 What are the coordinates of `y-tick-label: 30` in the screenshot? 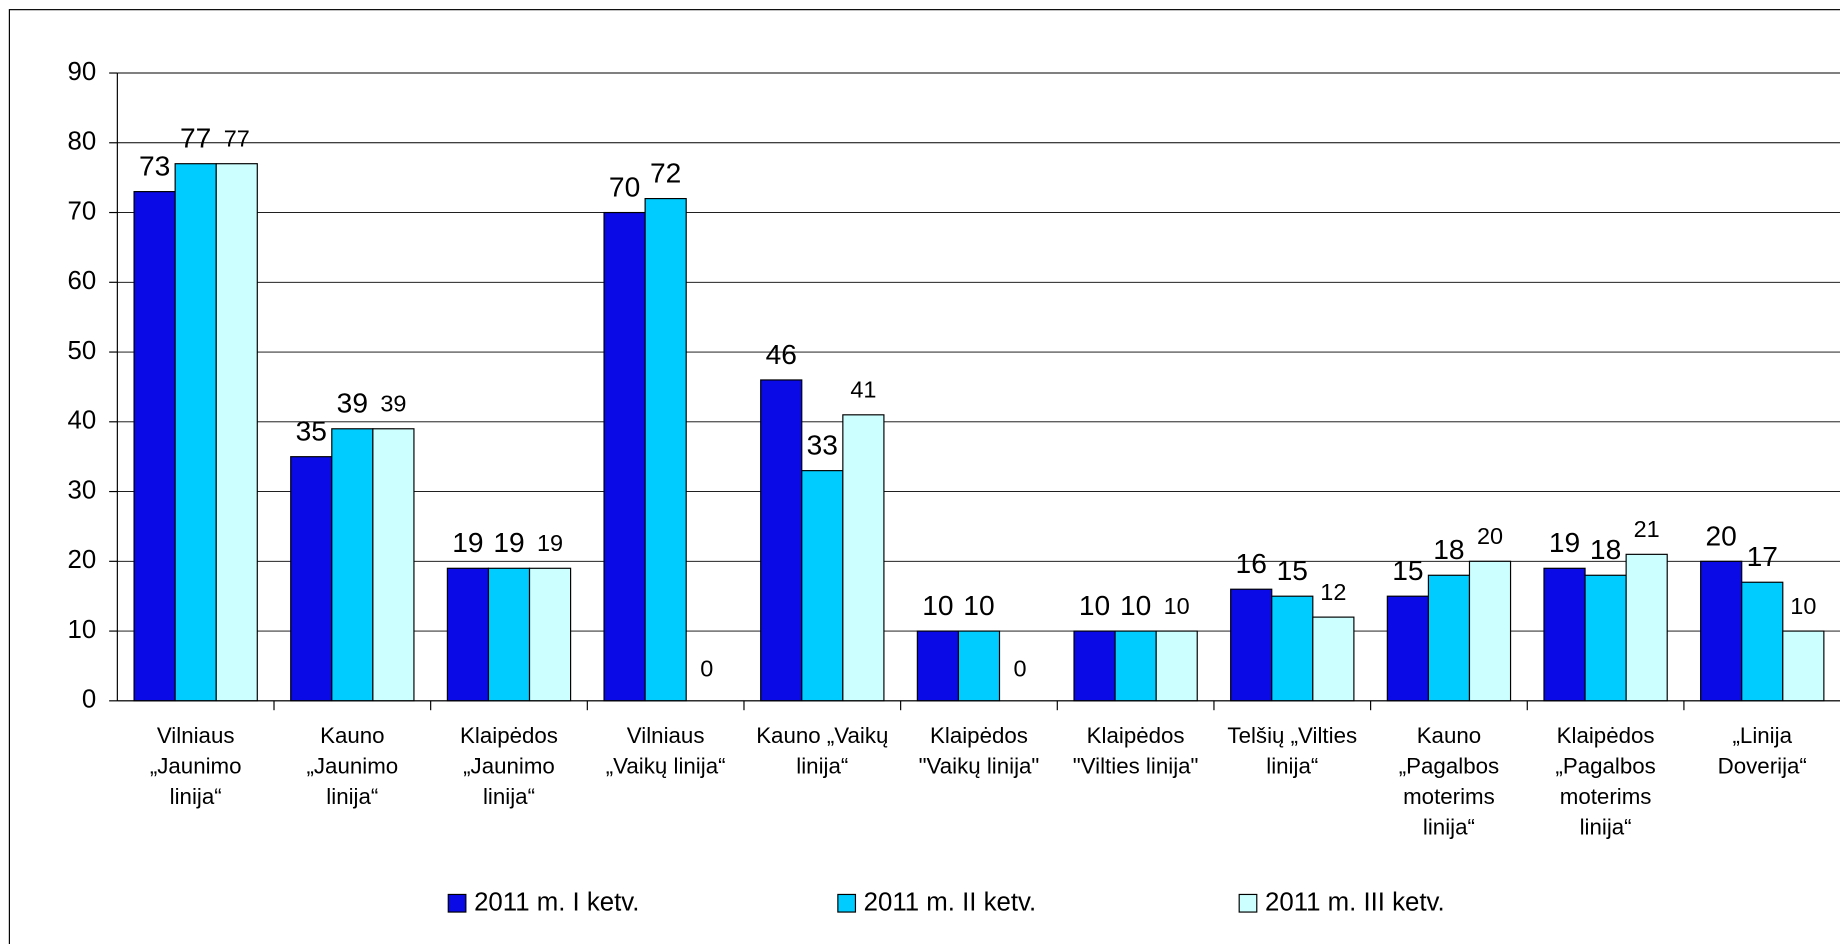 It's located at (82, 490).